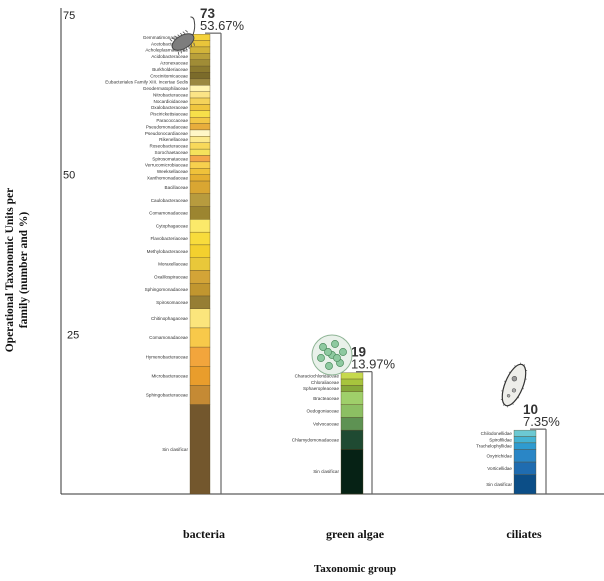 The height and width of the screenshot is (581, 604). Describe the element at coordinates (167, 356) in the screenshot. I see `segment-label: Hymenobacteraceae` at that location.